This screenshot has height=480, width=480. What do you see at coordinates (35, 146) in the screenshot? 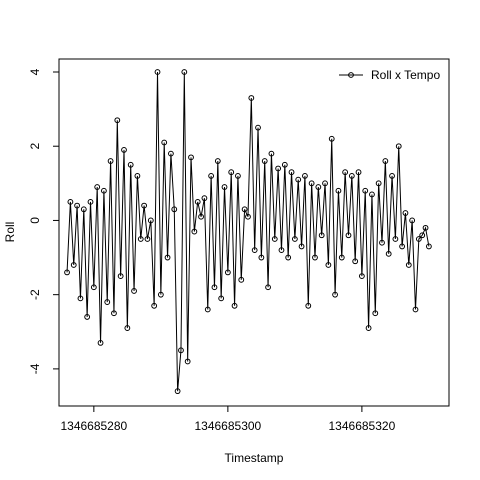
I see `y-tick-label: 2` at bounding box center [35, 146].